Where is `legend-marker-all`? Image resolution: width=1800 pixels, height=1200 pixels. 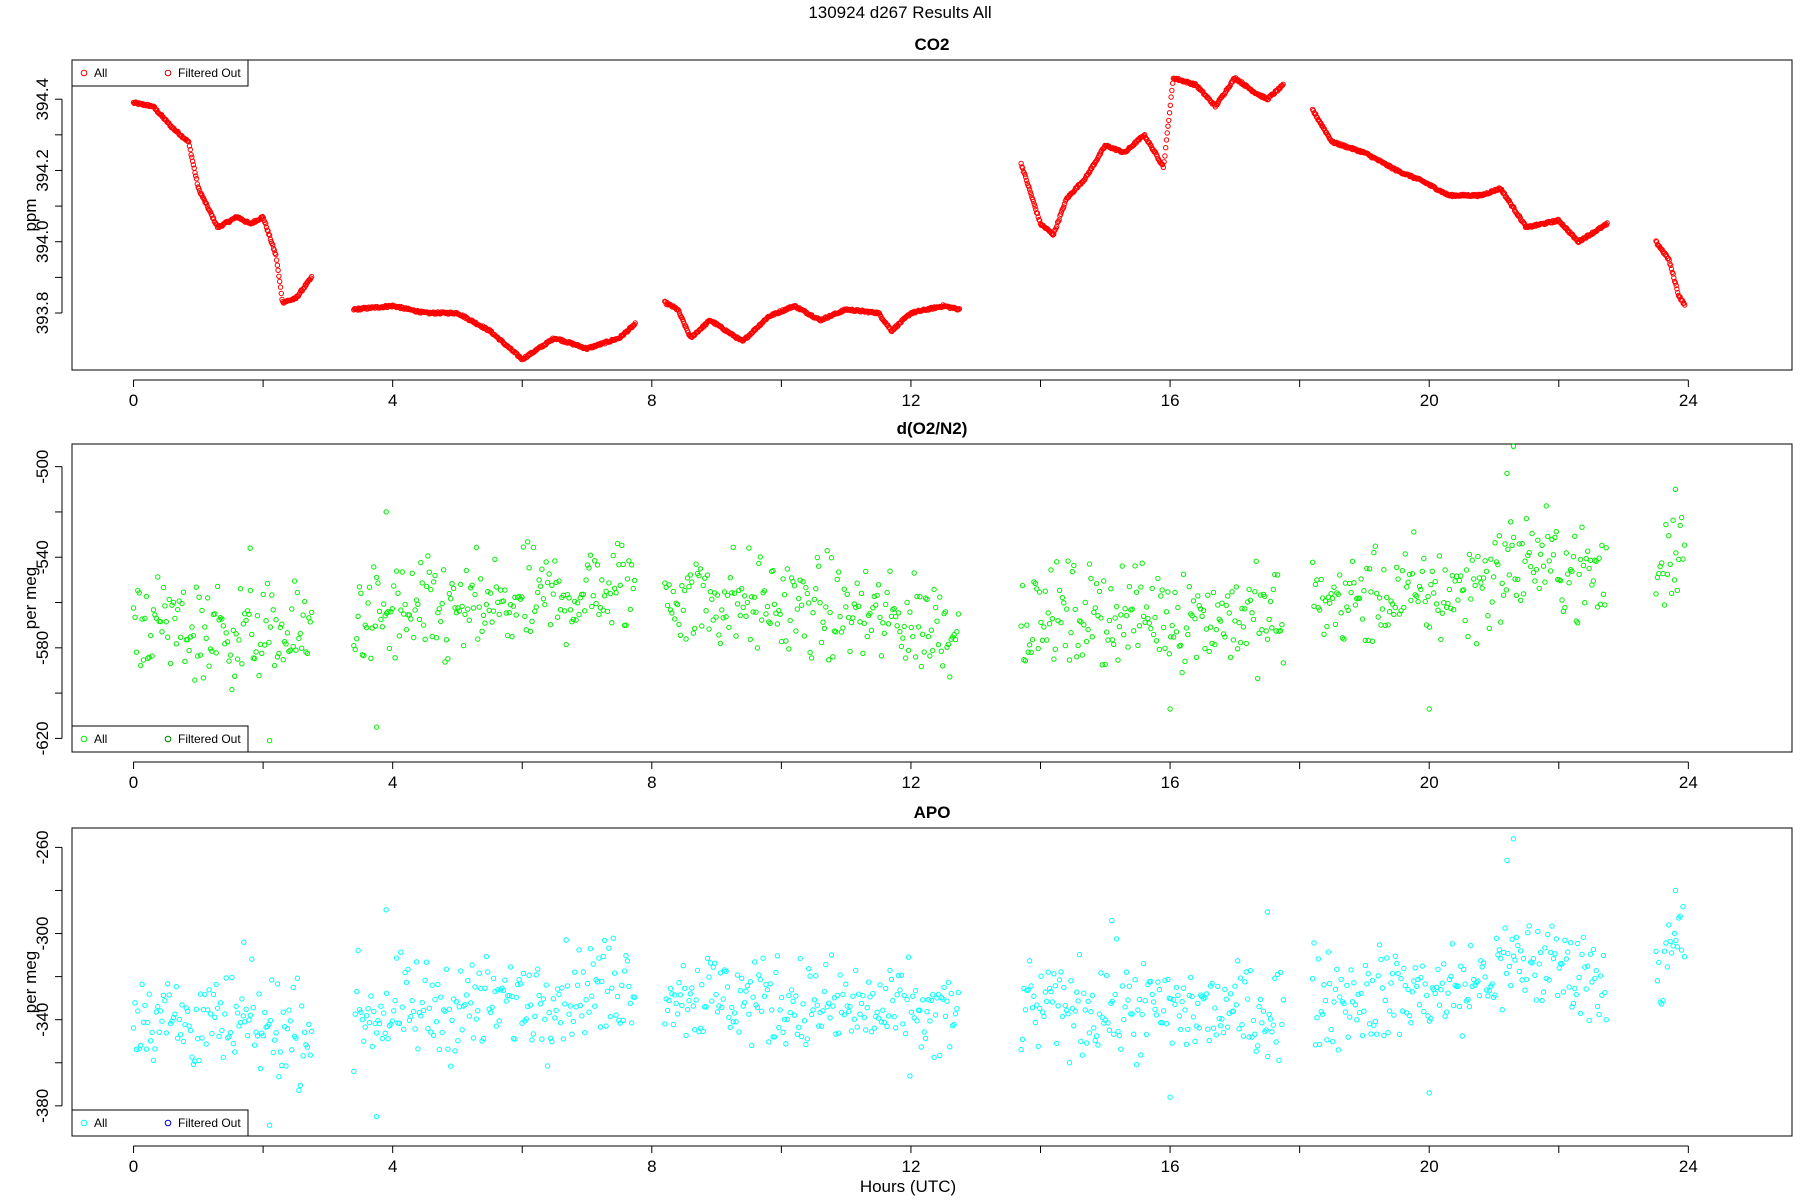 legend-marker-all is located at coordinates (84, 73).